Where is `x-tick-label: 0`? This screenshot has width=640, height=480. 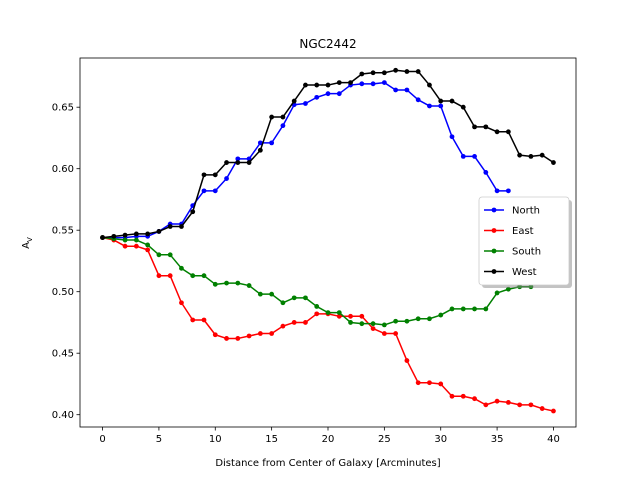 x-tick-label: 0 is located at coordinates (102, 439).